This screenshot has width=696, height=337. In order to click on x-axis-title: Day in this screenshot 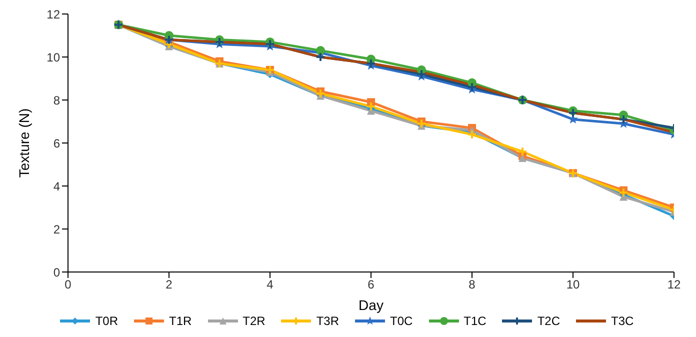, I will do `click(371, 305)`.